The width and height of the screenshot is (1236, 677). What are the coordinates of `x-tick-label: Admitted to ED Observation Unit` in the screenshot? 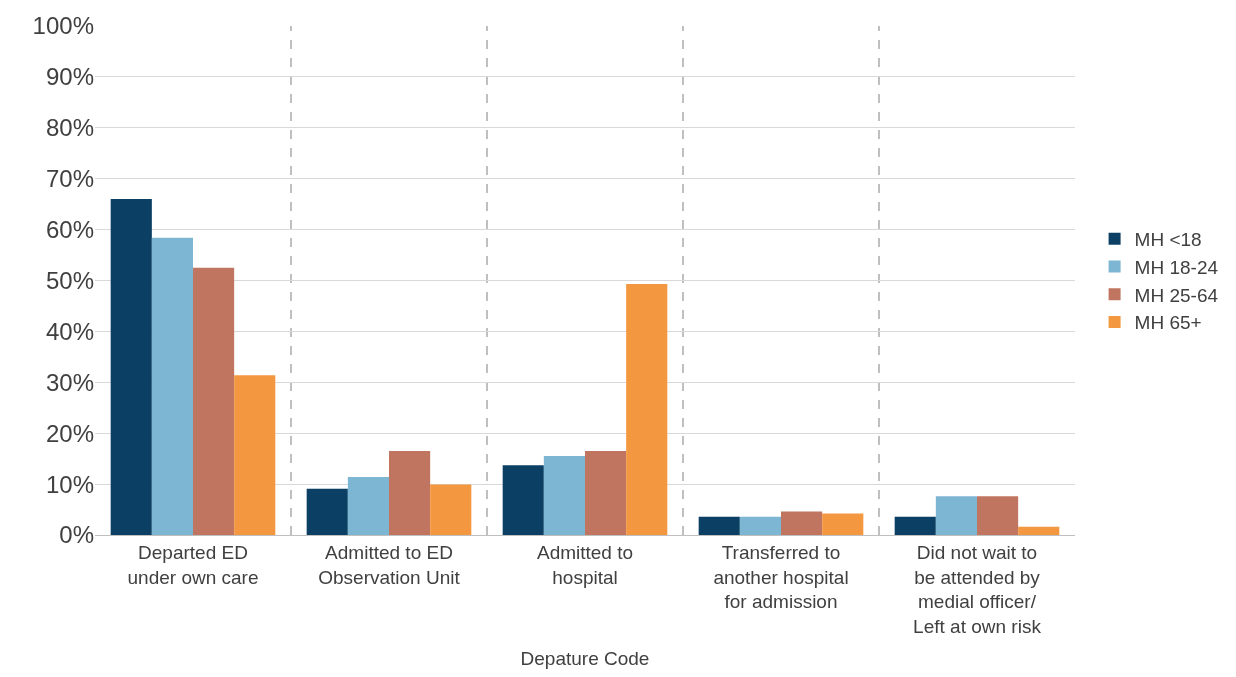 It's located at (389, 564).